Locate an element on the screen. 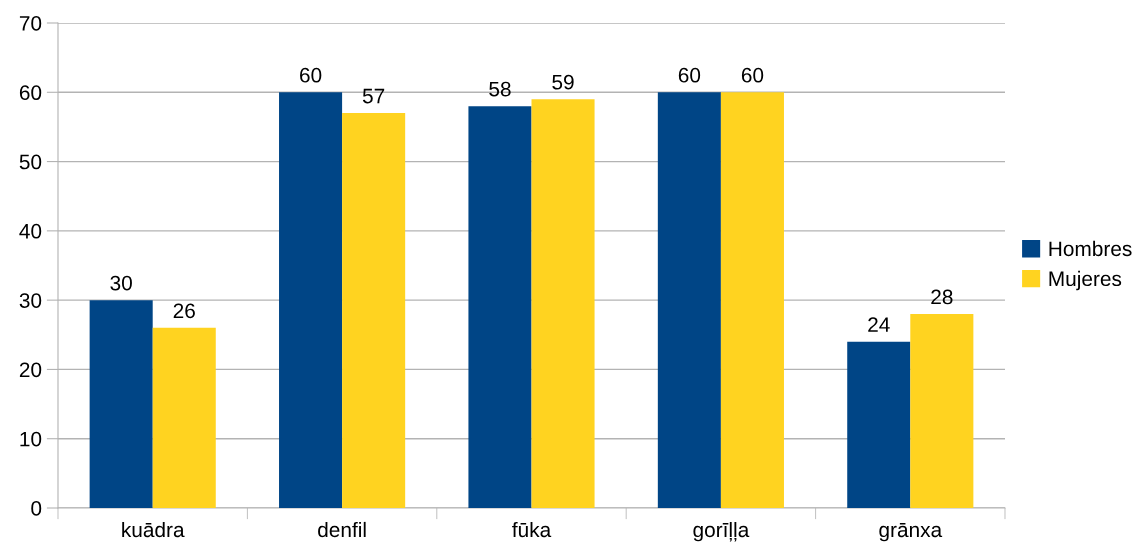 The width and height of the screenshot is (1144, 557). data-label: 59 is located at coordinates (563, 82).